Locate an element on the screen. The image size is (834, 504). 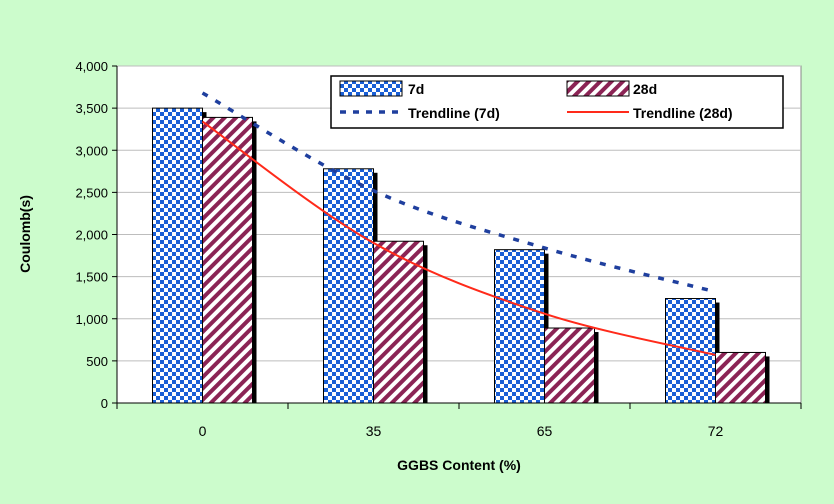
legend: 7d 28d Trendline (7d) Trendline (28d) is located at coordinates (557, 102).